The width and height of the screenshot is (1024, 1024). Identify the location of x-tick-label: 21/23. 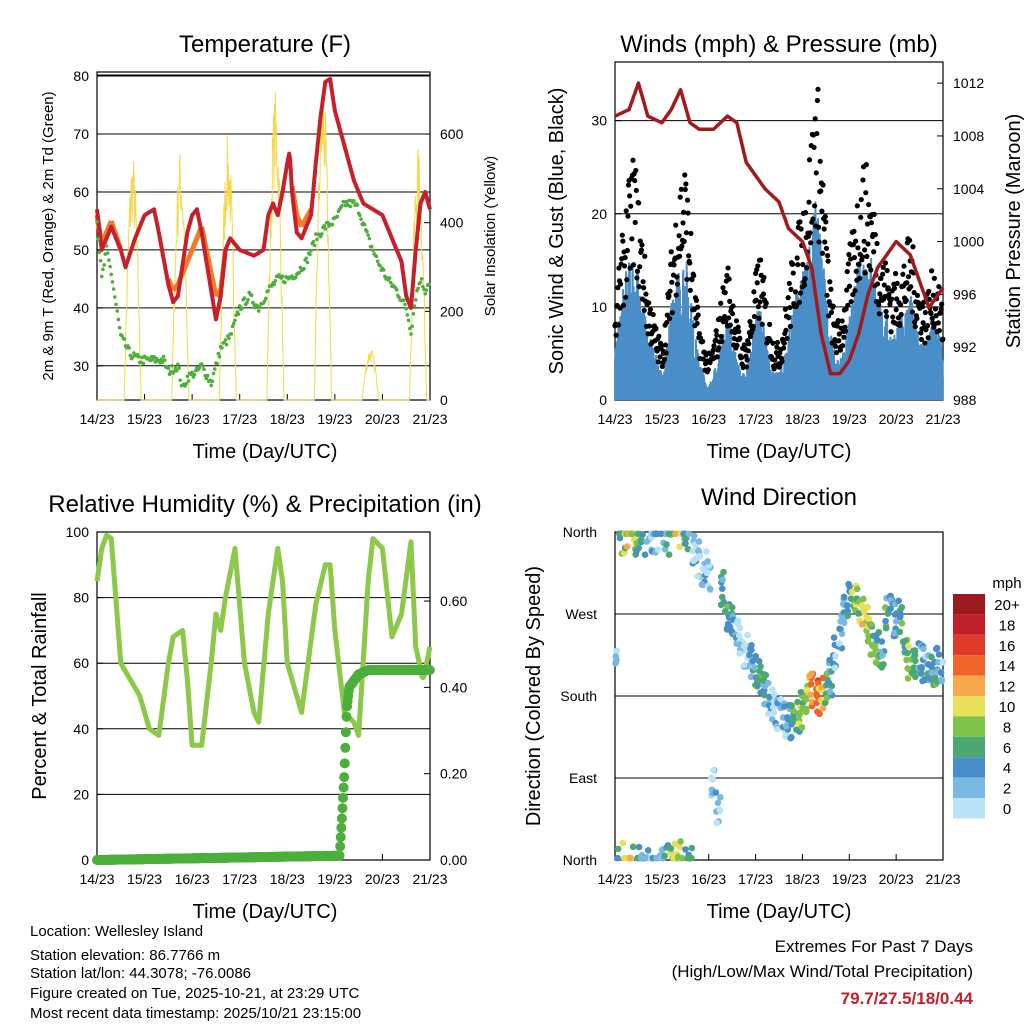
(942, 879).